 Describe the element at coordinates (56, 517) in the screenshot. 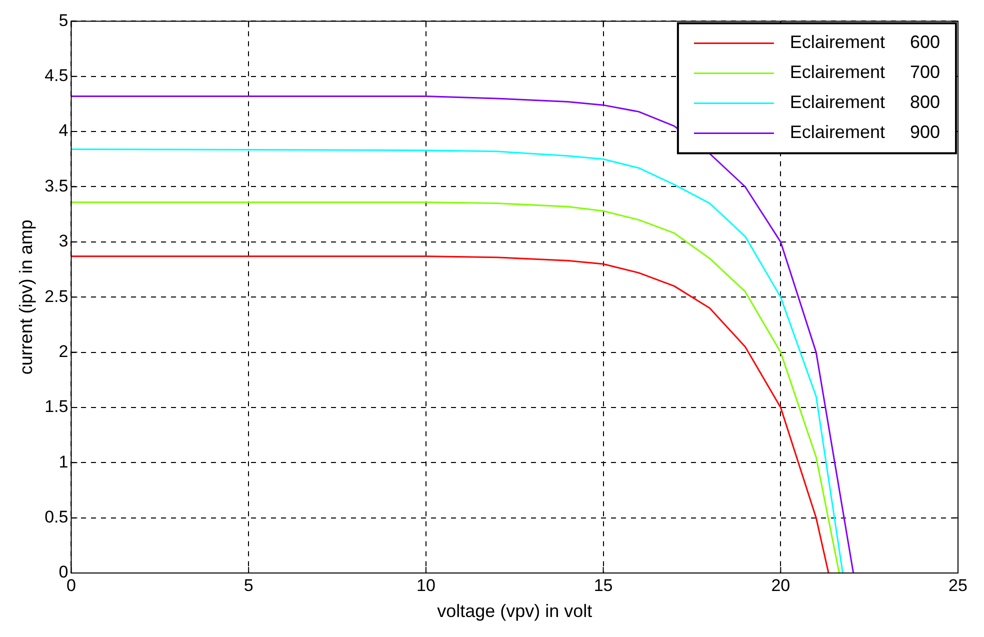

I see `y-tick-label: 0.5` at that location.